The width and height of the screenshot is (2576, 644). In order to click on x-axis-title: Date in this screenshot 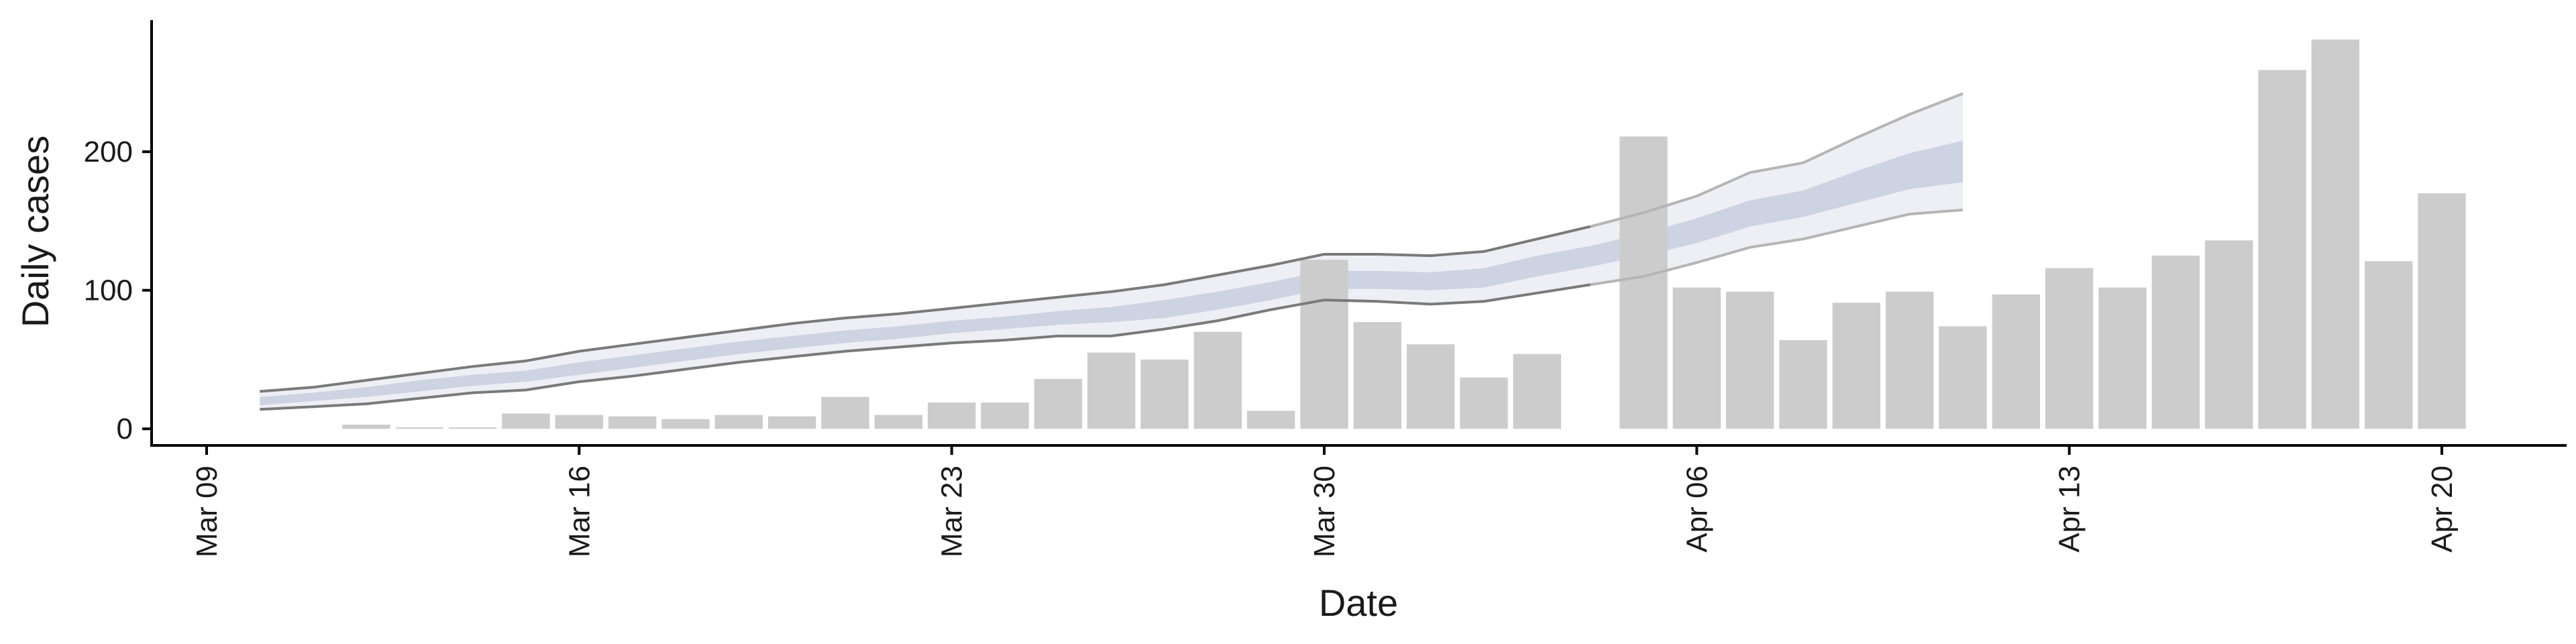, I will do `click(1358, 603)`.